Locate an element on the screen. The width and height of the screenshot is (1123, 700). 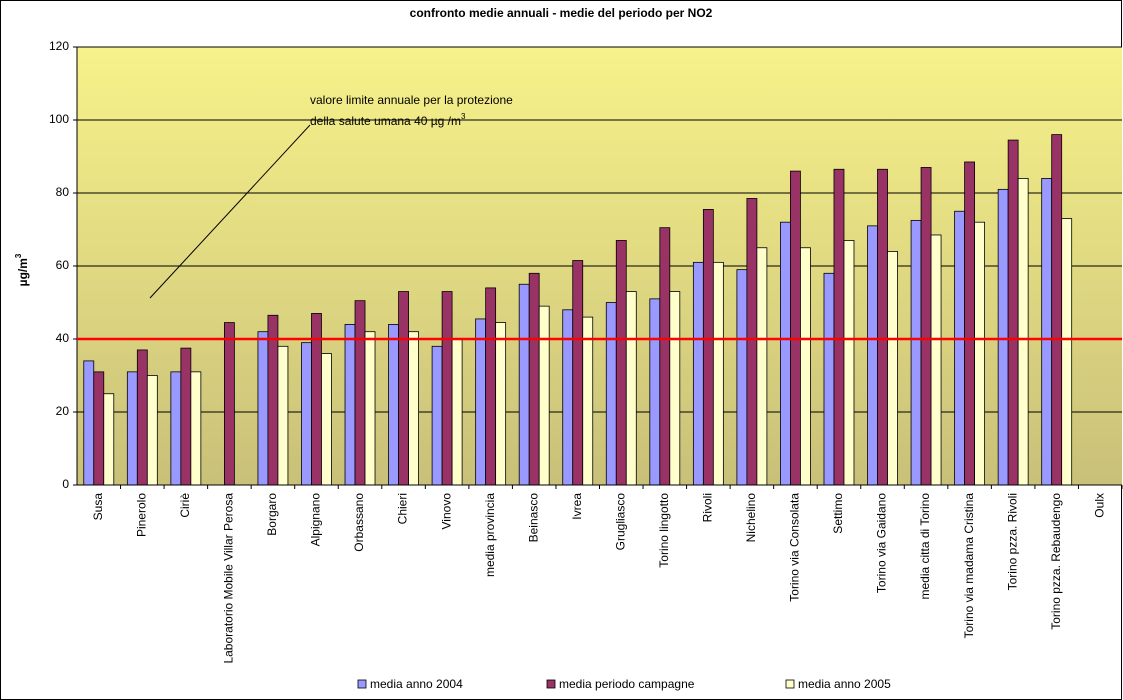
x-tick-label: Chieri is located at coordinates (403, 508).